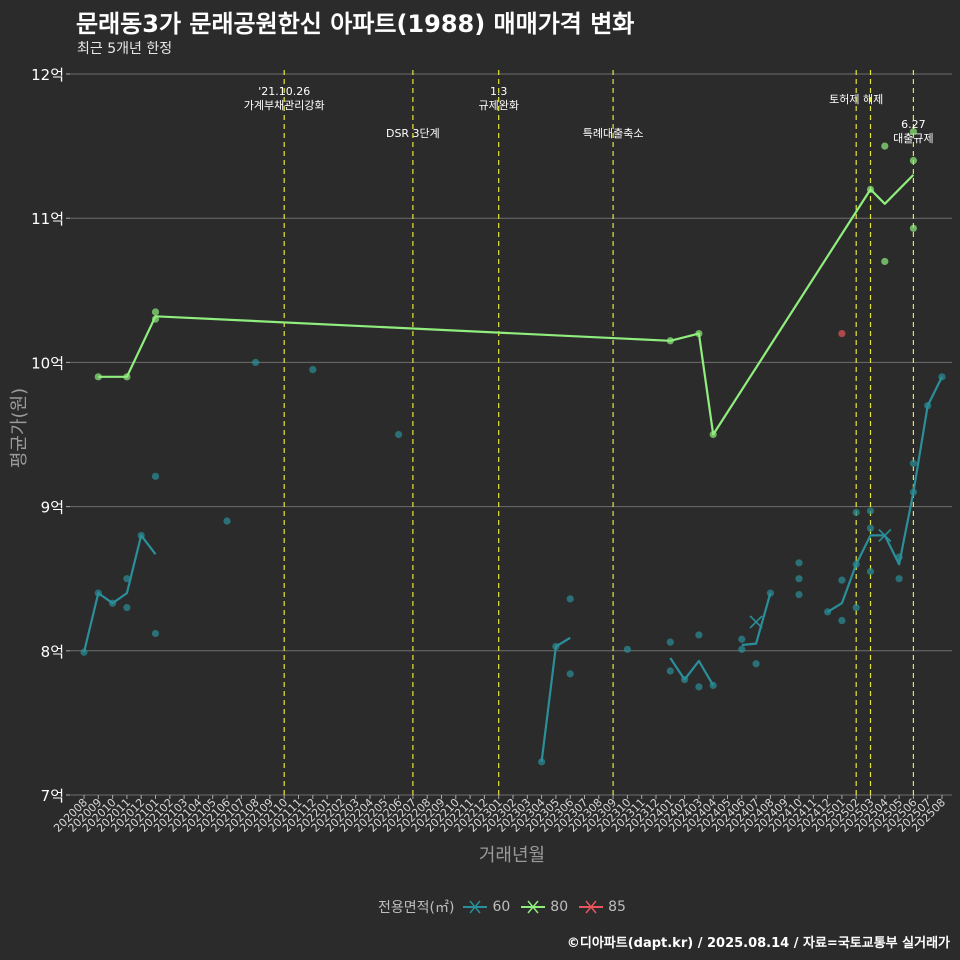  What do you see at coordinates (47, 75) in the screenshot?
I see `y-tick-label: 12억` at bounding box center [47, 75].